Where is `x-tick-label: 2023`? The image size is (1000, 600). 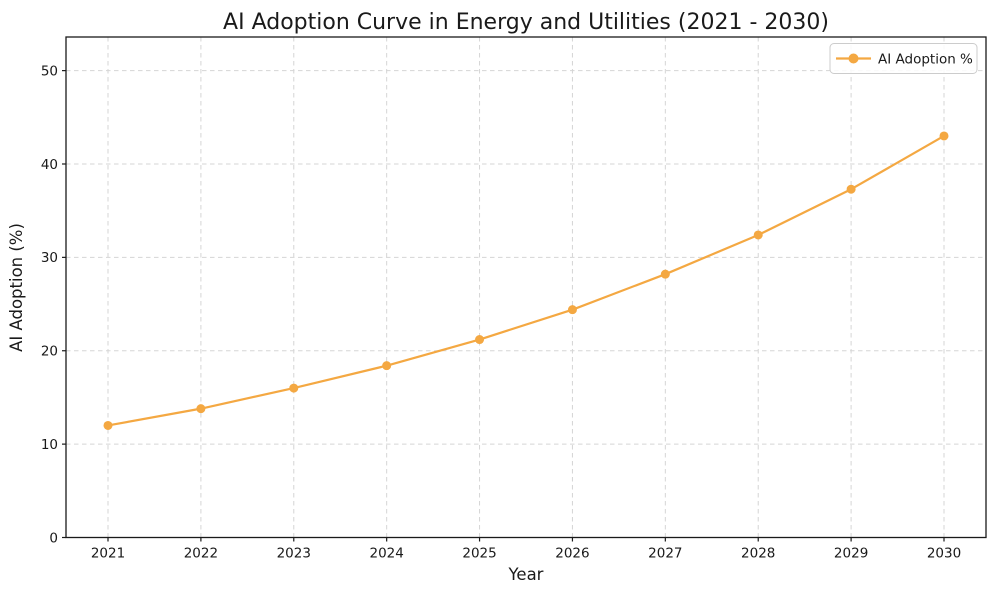 x-tick-label: 2023 is located at coordinates (294, 554).